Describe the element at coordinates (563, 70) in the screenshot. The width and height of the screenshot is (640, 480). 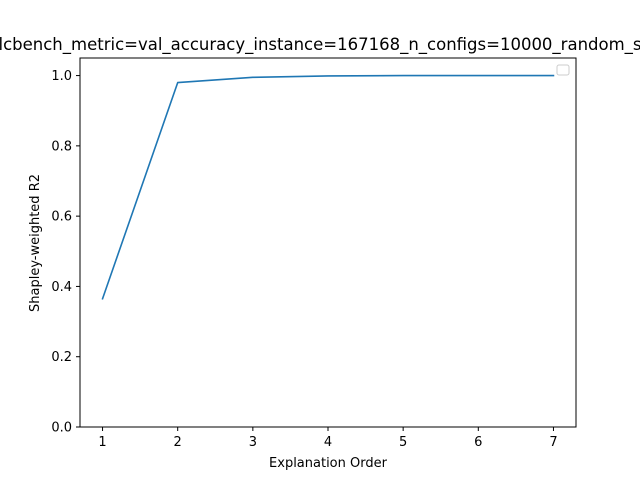
I see `legend-box` at that location.